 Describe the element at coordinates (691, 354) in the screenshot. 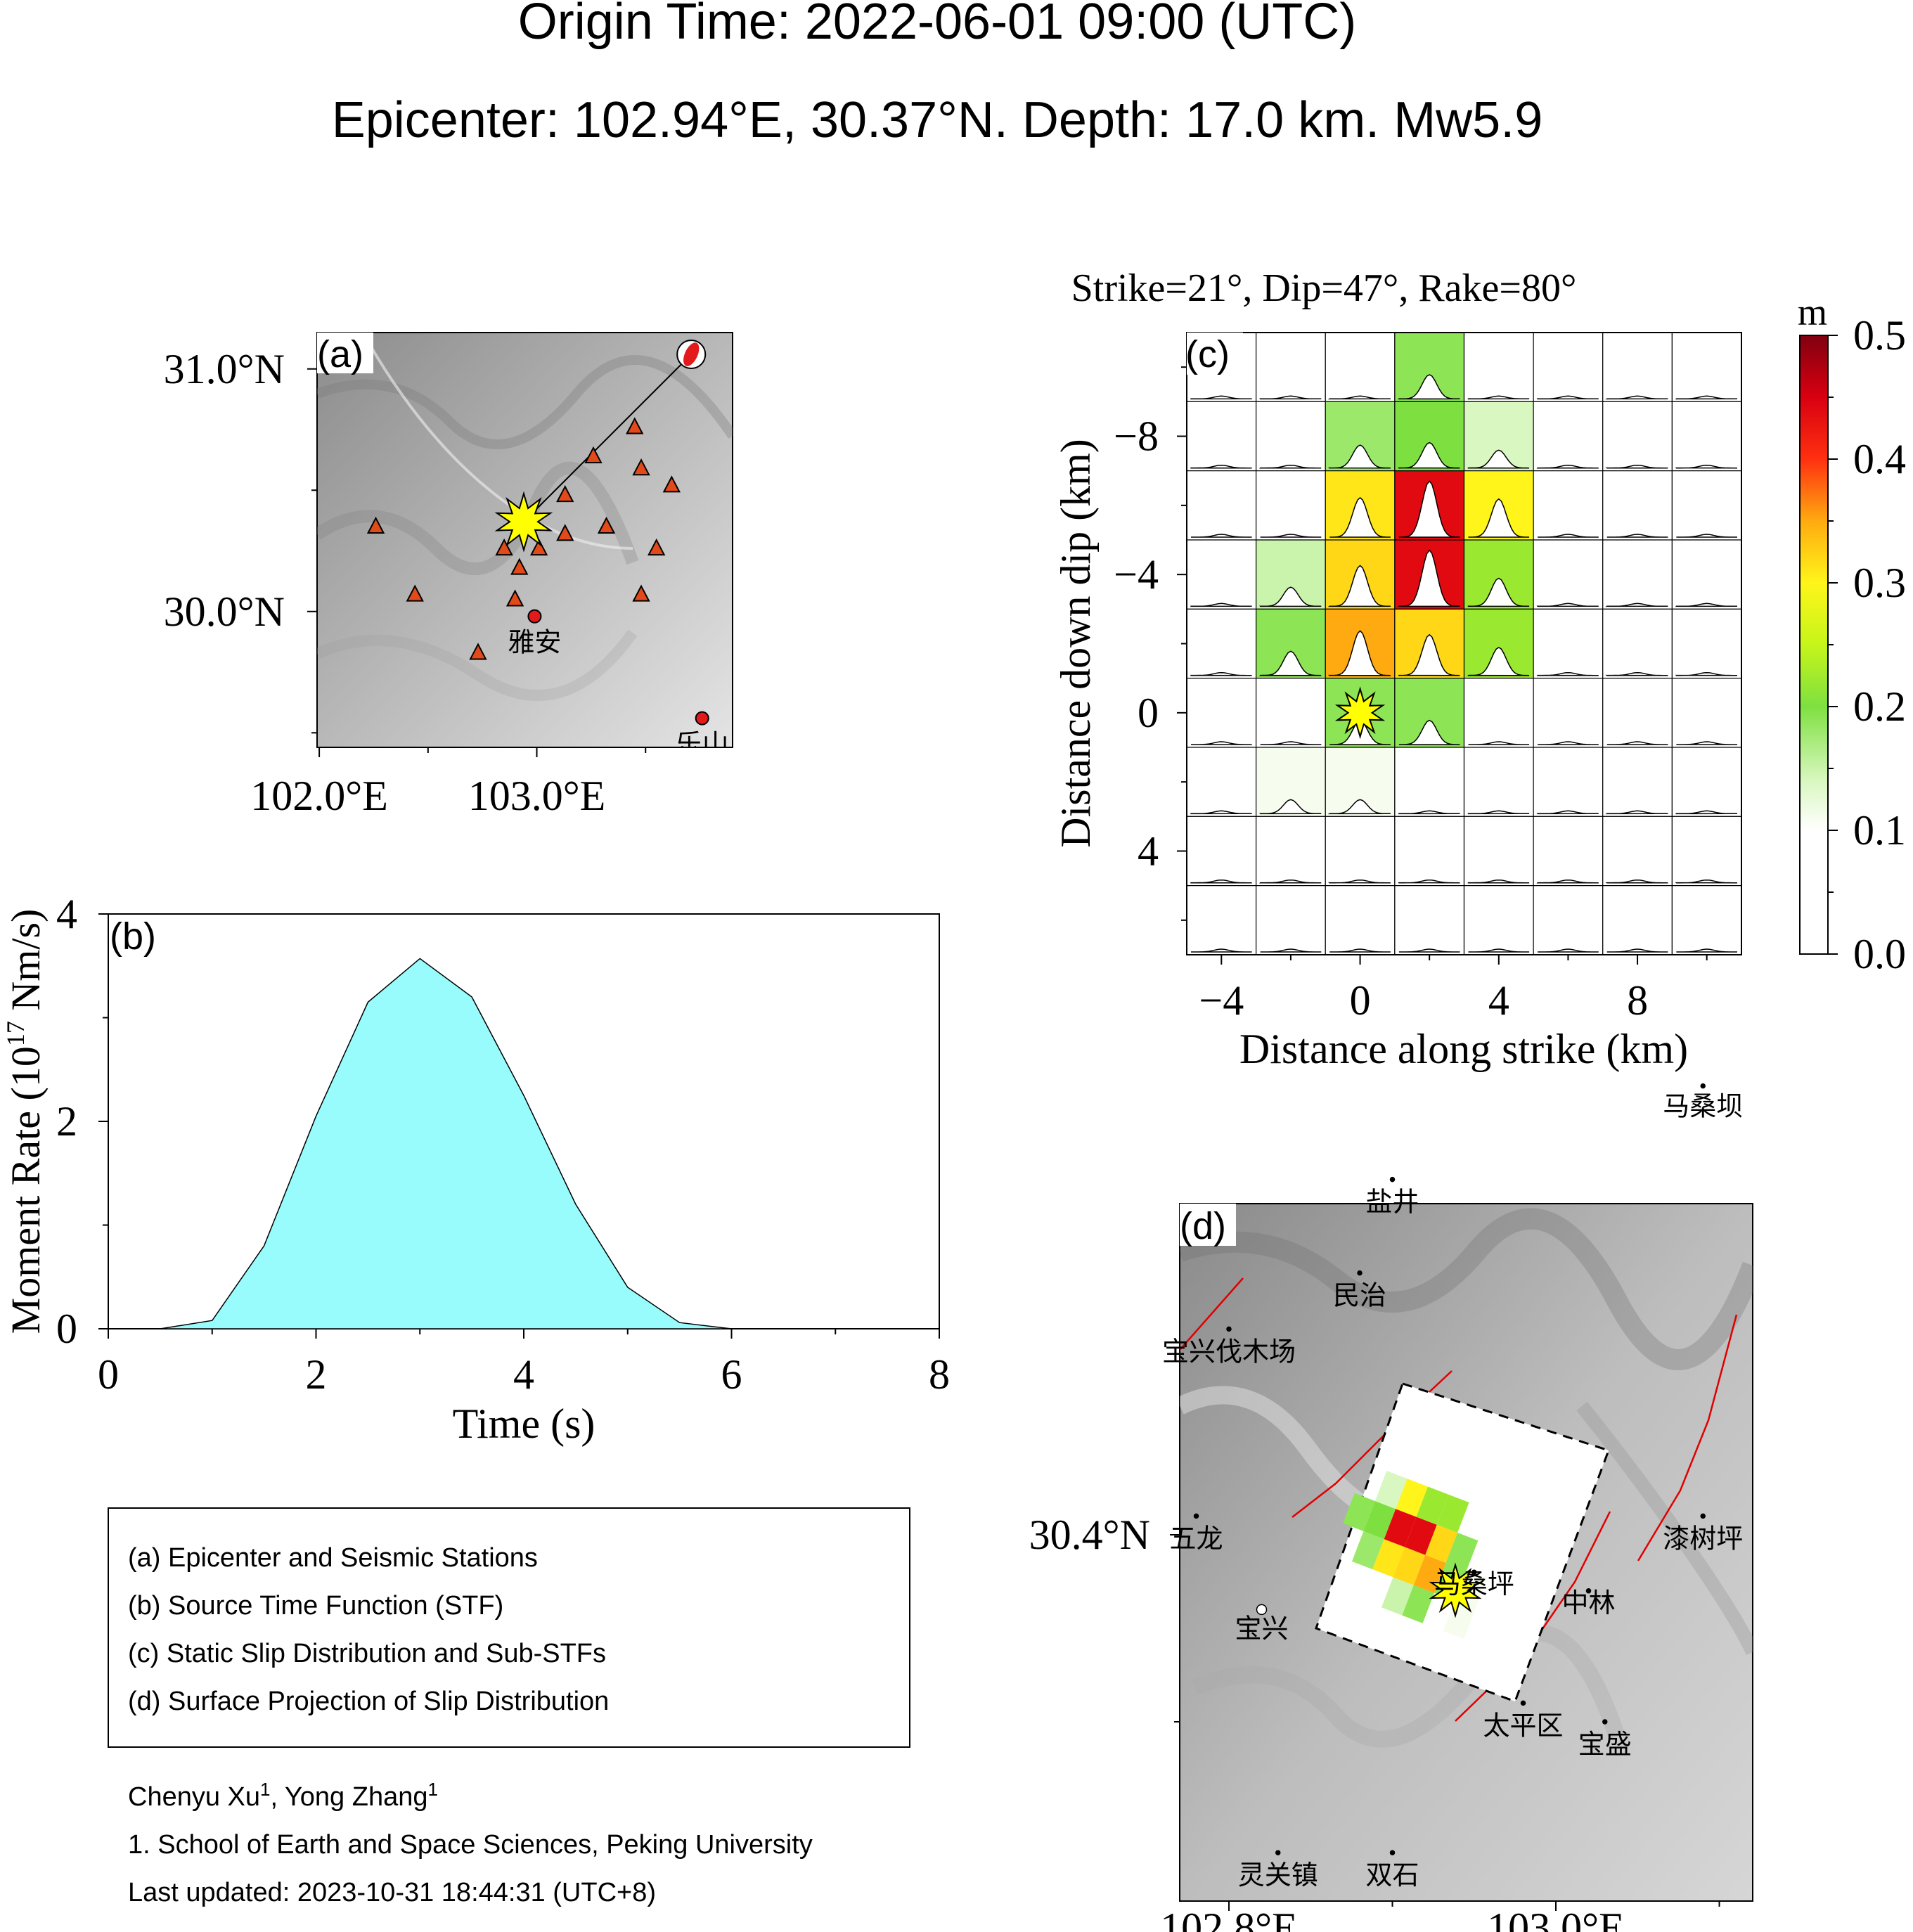

I see `beachball-quadrant` at that location.